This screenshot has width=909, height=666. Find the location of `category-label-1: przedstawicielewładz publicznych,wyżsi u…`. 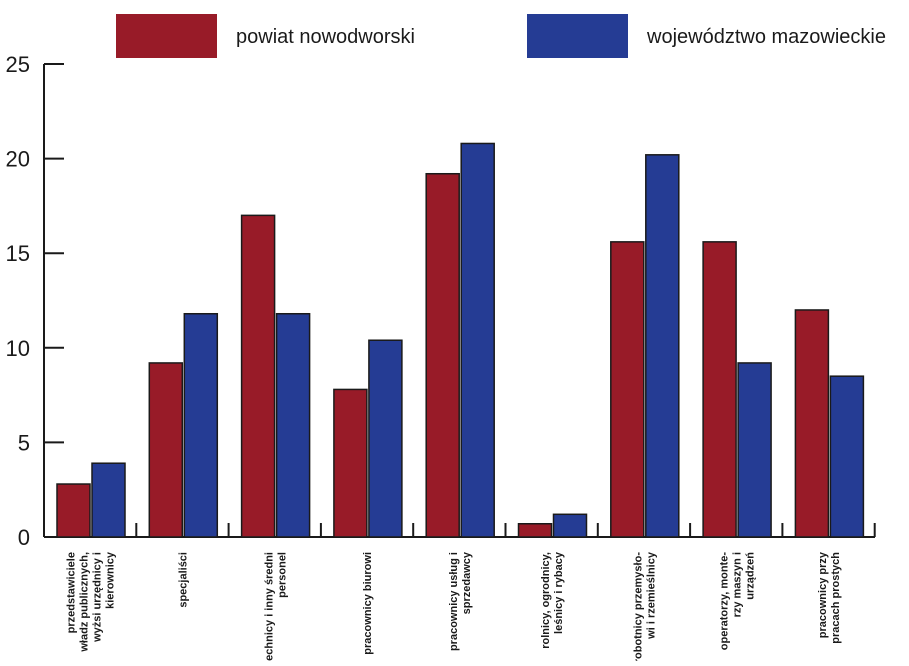

category-label-1: przedstawicielewładz publicznych,wyżsi u… is located at coordinates (91, 602).